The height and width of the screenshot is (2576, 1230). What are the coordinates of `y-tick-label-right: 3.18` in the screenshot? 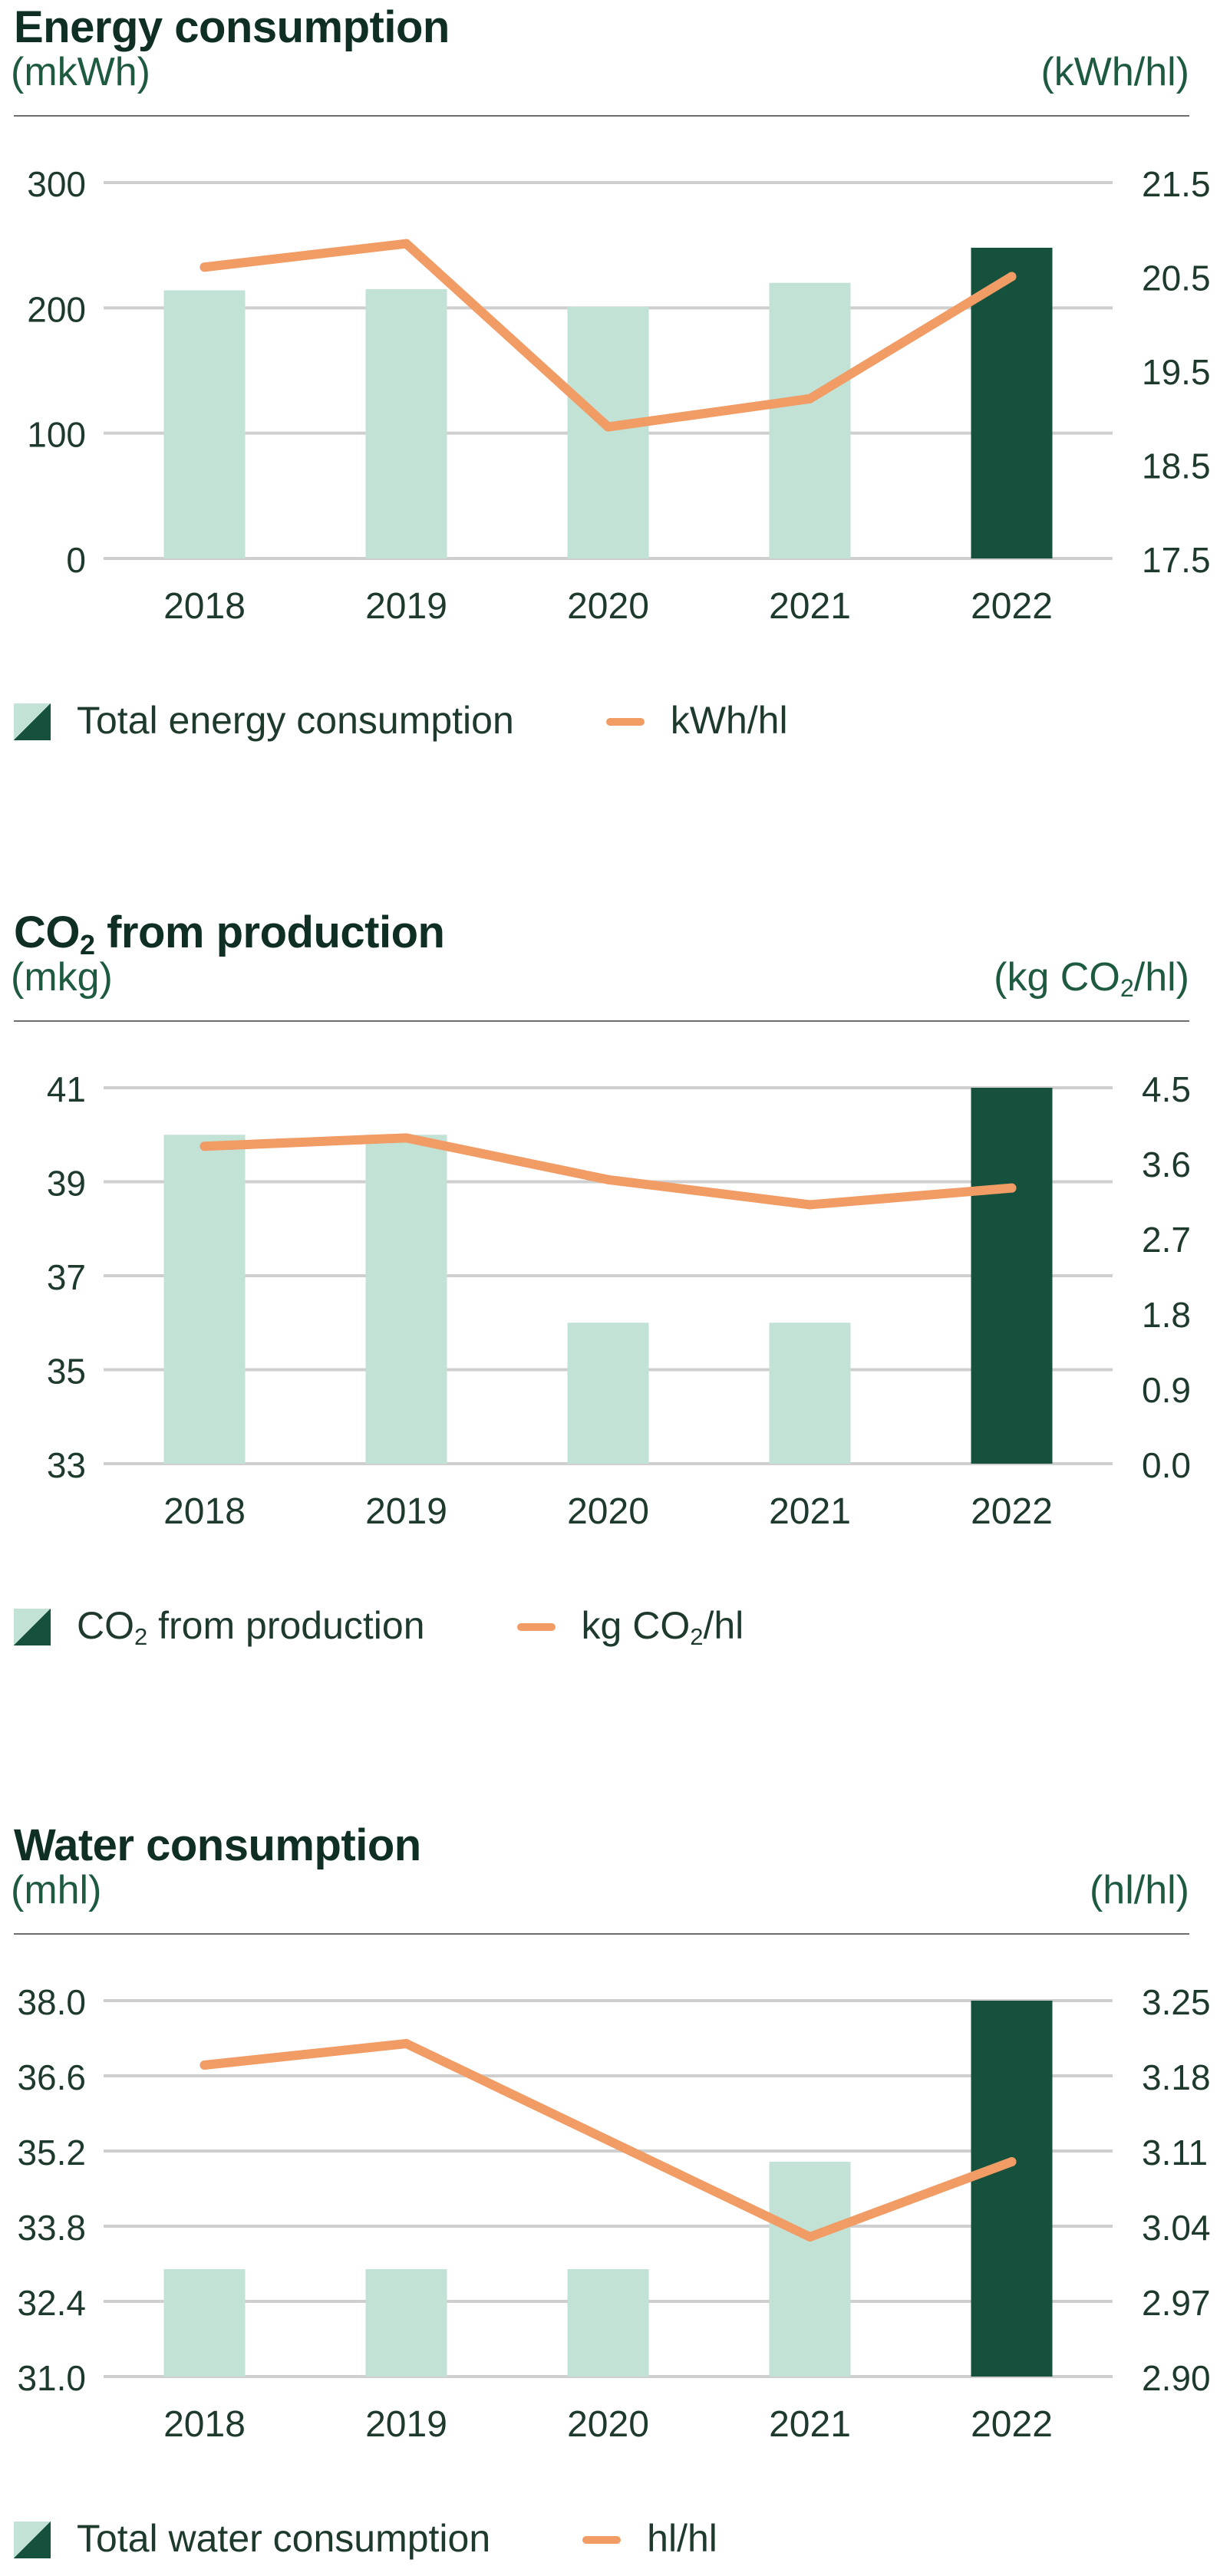 It's located at (1176, 2077).